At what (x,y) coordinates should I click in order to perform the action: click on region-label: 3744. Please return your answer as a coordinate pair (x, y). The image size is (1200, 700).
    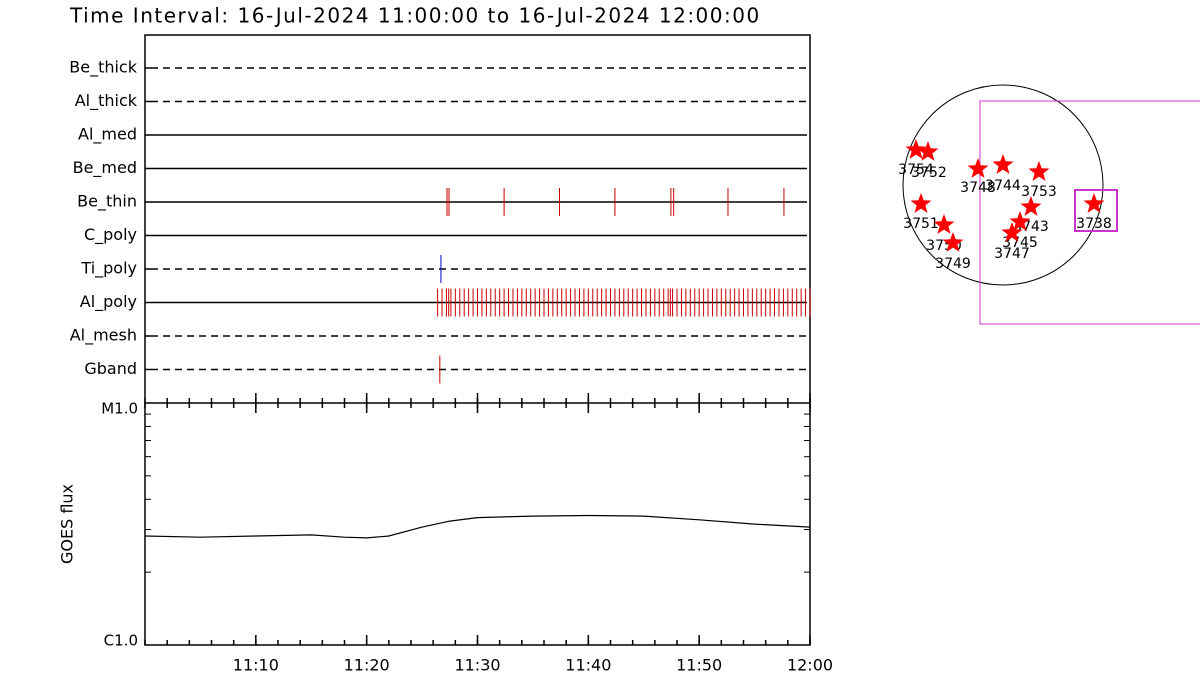
    Looking at the image, I should click on (1003, 186).